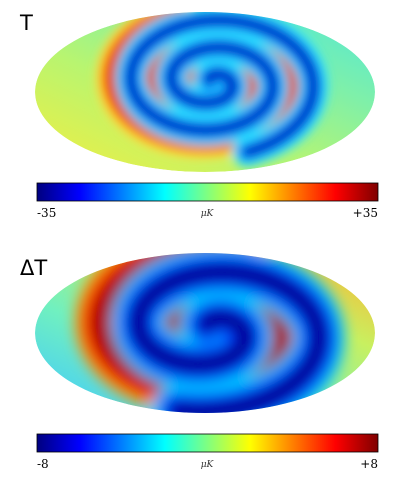  Describe the element at coordinates (46, 213) in the screenshot. I see `colorbar-min: -35` at that location.